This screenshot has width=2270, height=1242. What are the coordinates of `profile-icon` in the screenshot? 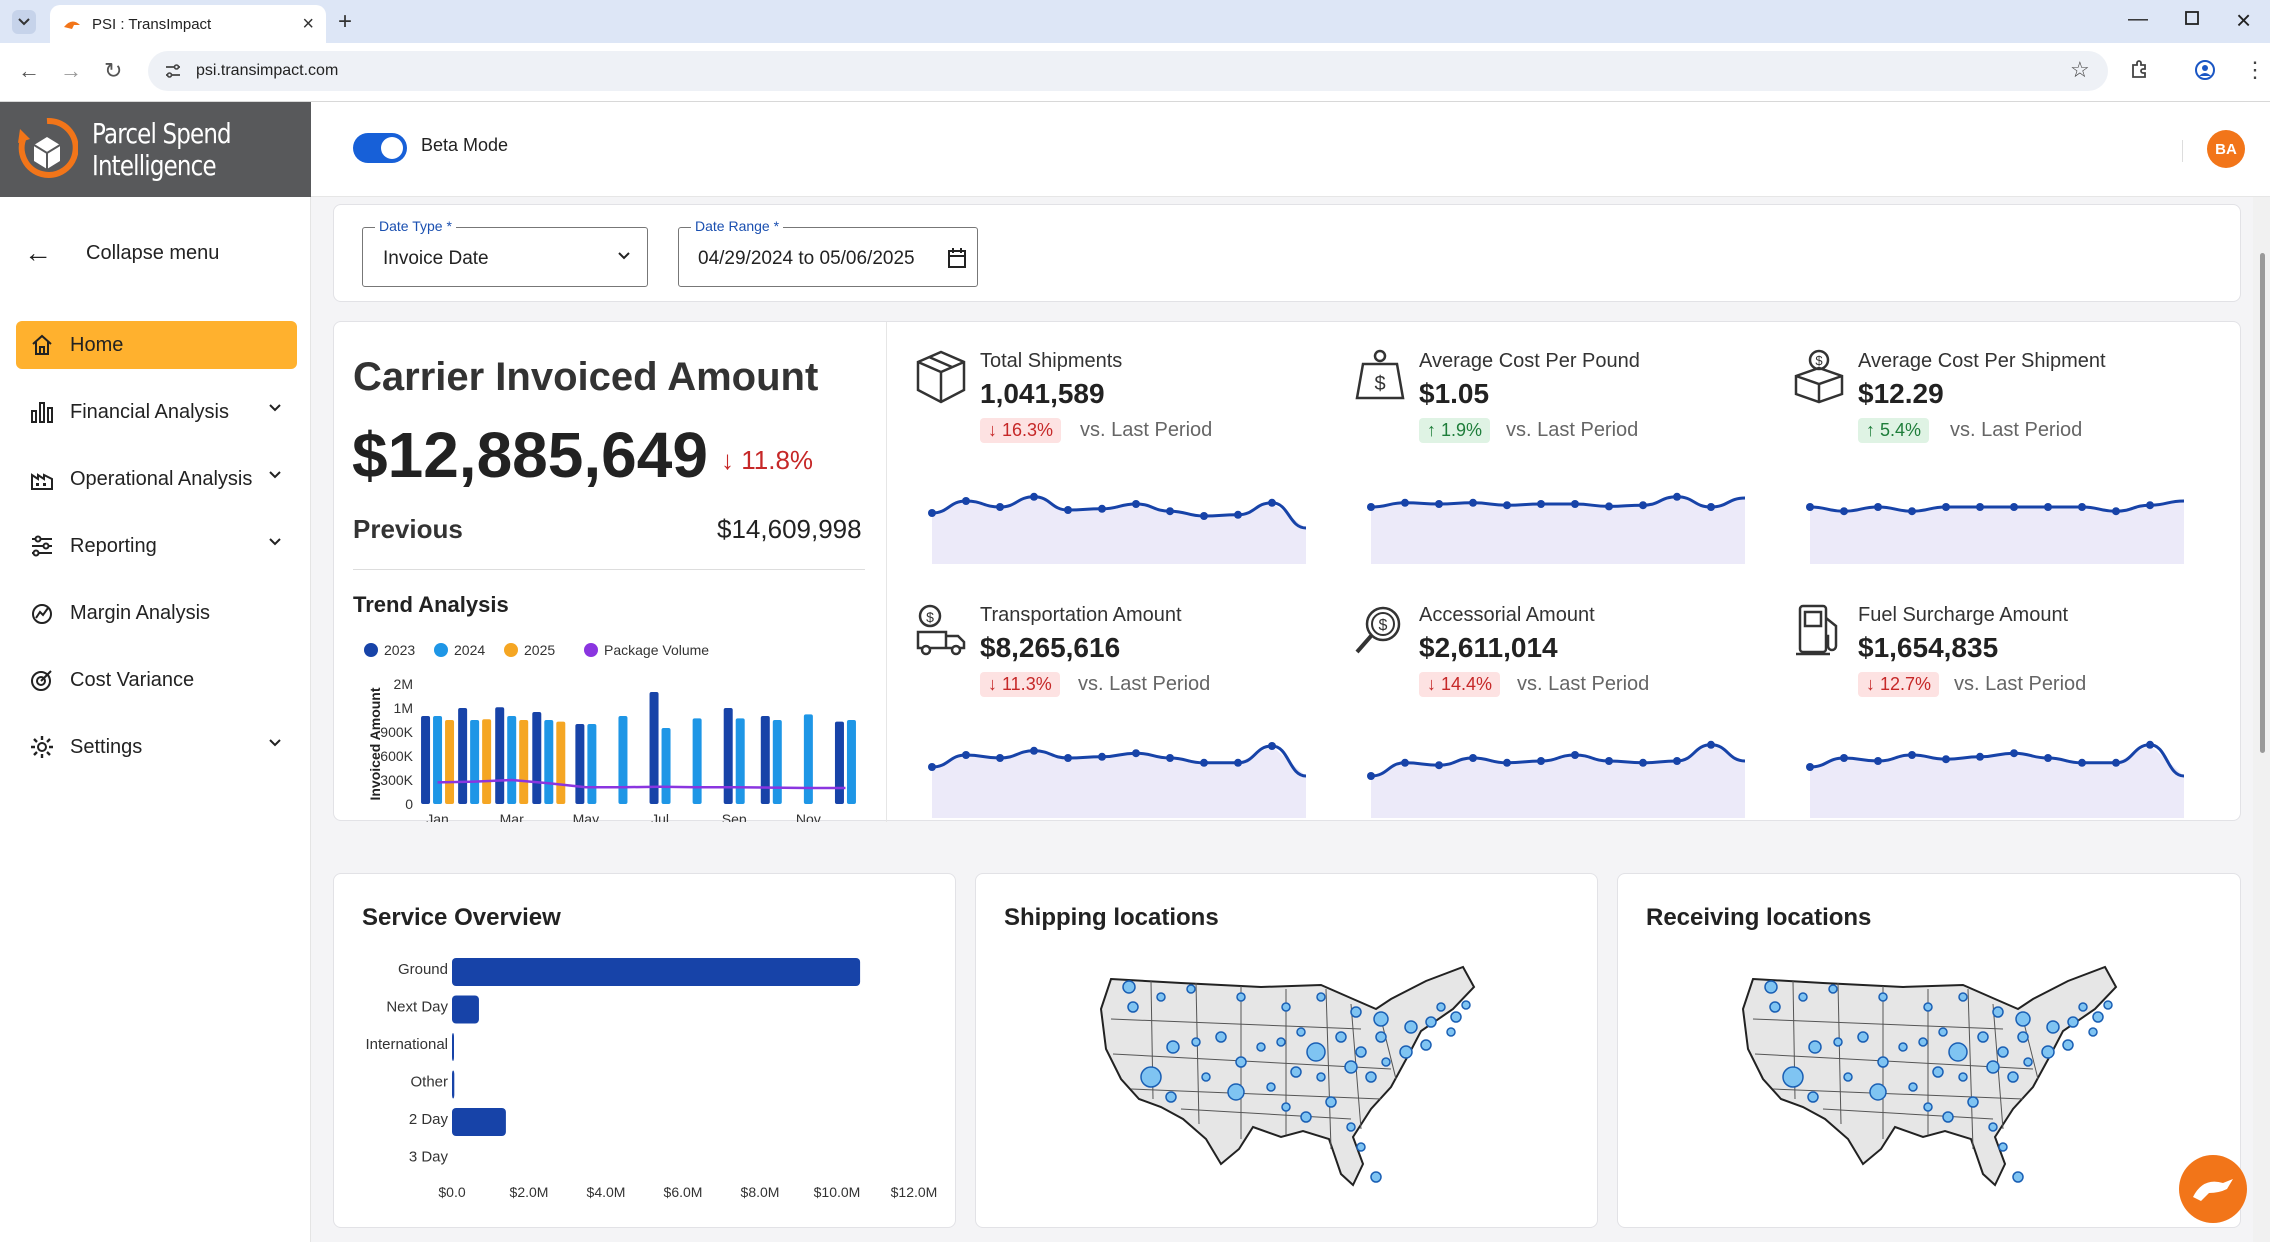 It's located at (2205, 70).